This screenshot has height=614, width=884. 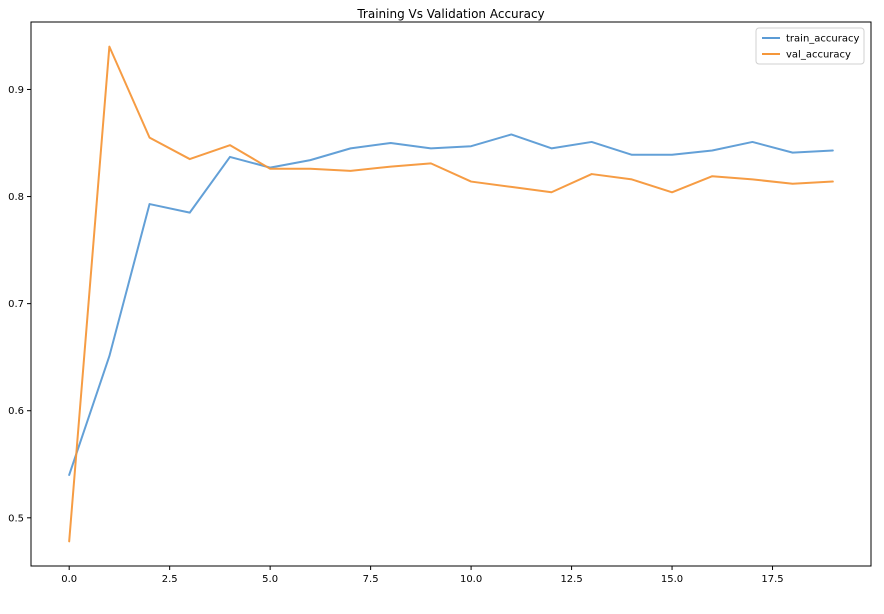 What do you see at coordinates (571, 579) in the screenshot?
I see `x-tick-label: 12.5` at bounding box center [571, 579].